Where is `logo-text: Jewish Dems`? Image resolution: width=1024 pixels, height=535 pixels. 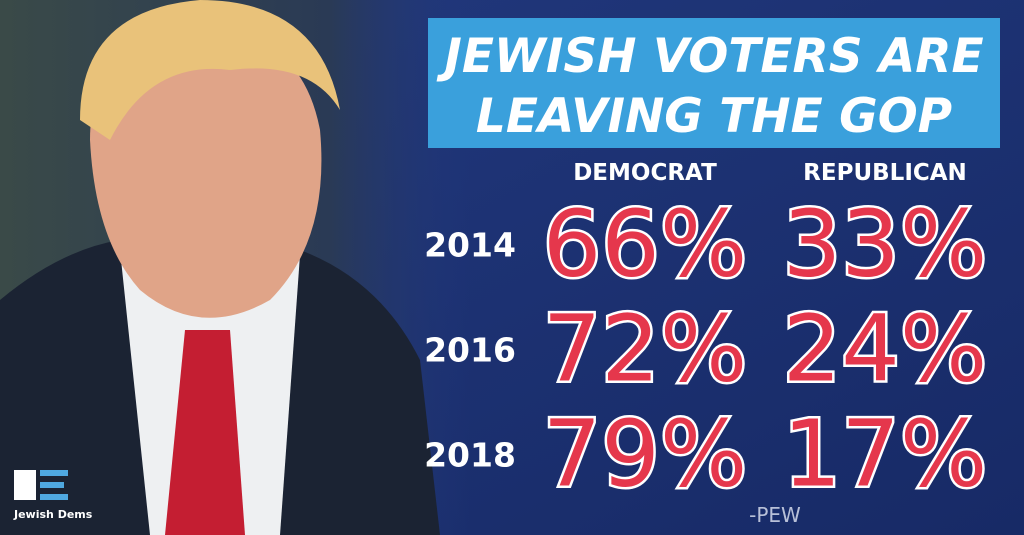 logo-text: Jewish Dems is located at coordinates (53, 514).